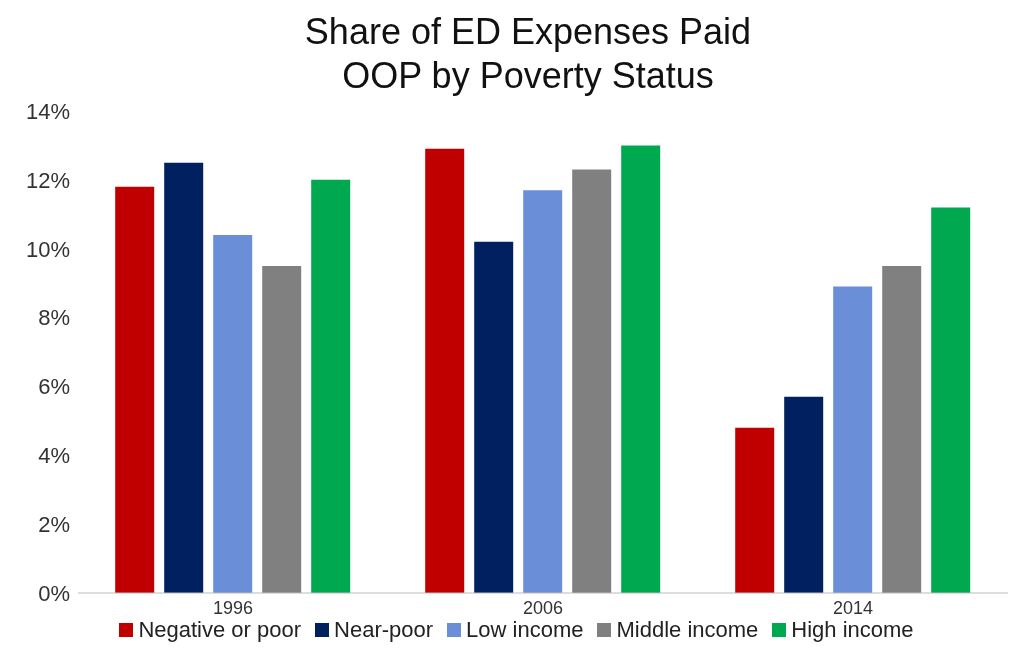  What do you see at coordinates (525, 630) in the screenshot?
I see `legend-label: Low income` at bounding box center [525, 630].